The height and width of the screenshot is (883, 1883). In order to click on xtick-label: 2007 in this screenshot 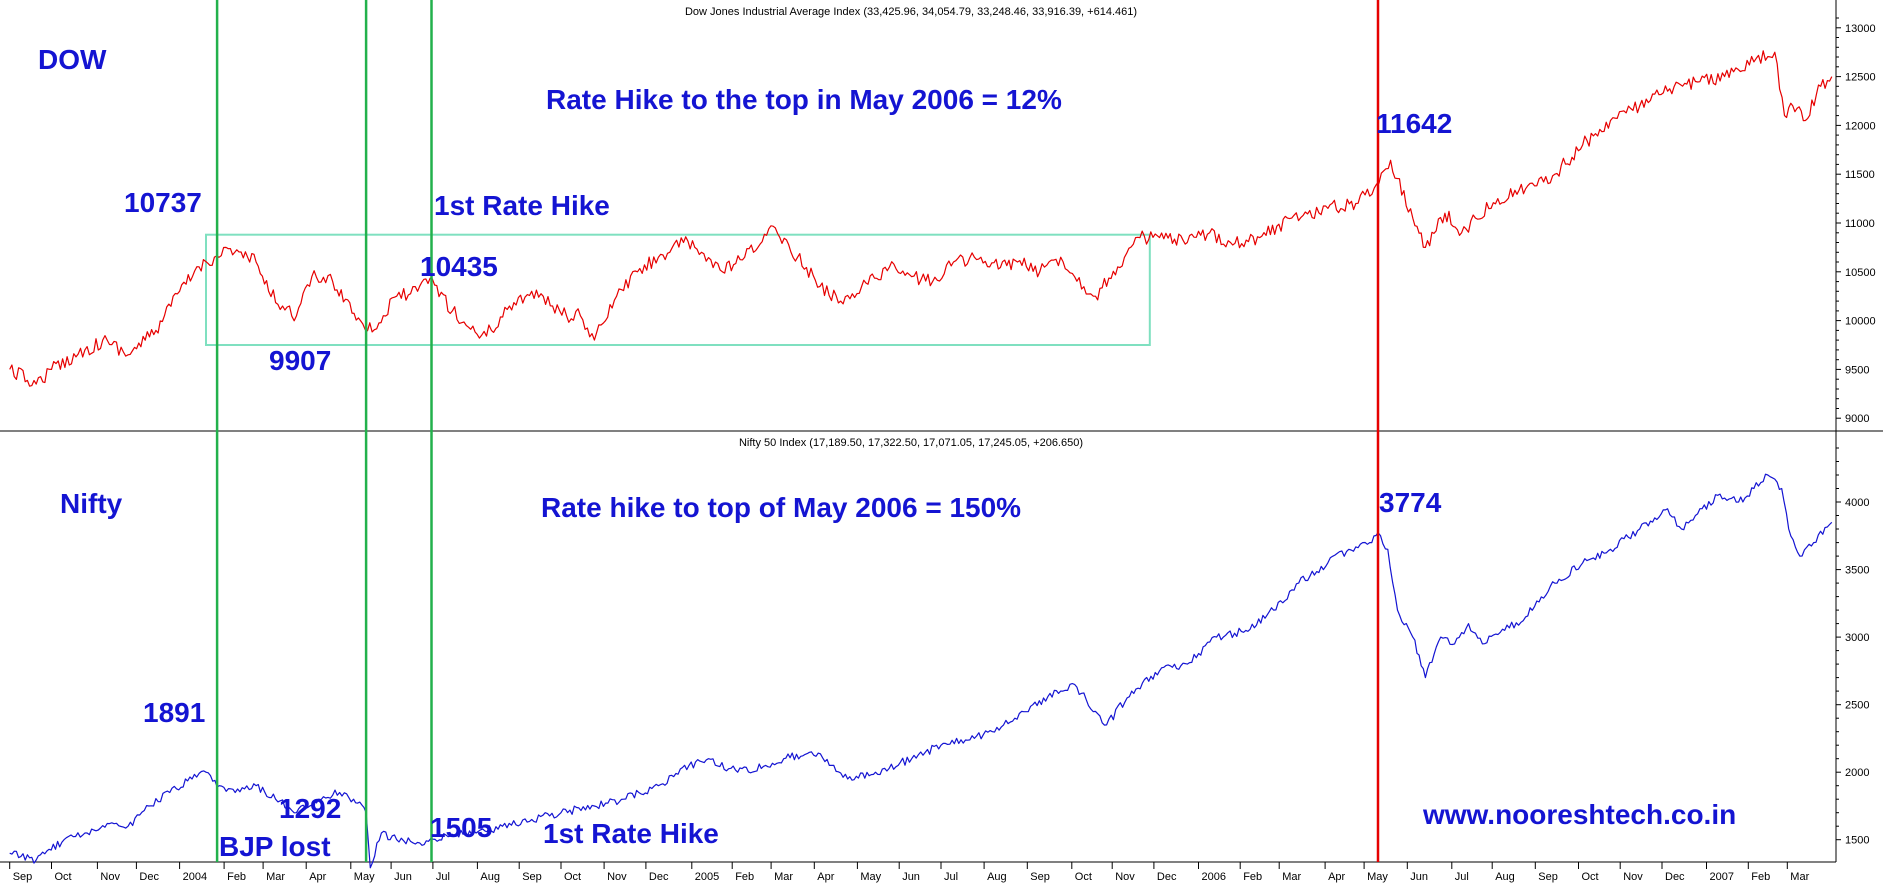, I will do `click(1722, 877)`.